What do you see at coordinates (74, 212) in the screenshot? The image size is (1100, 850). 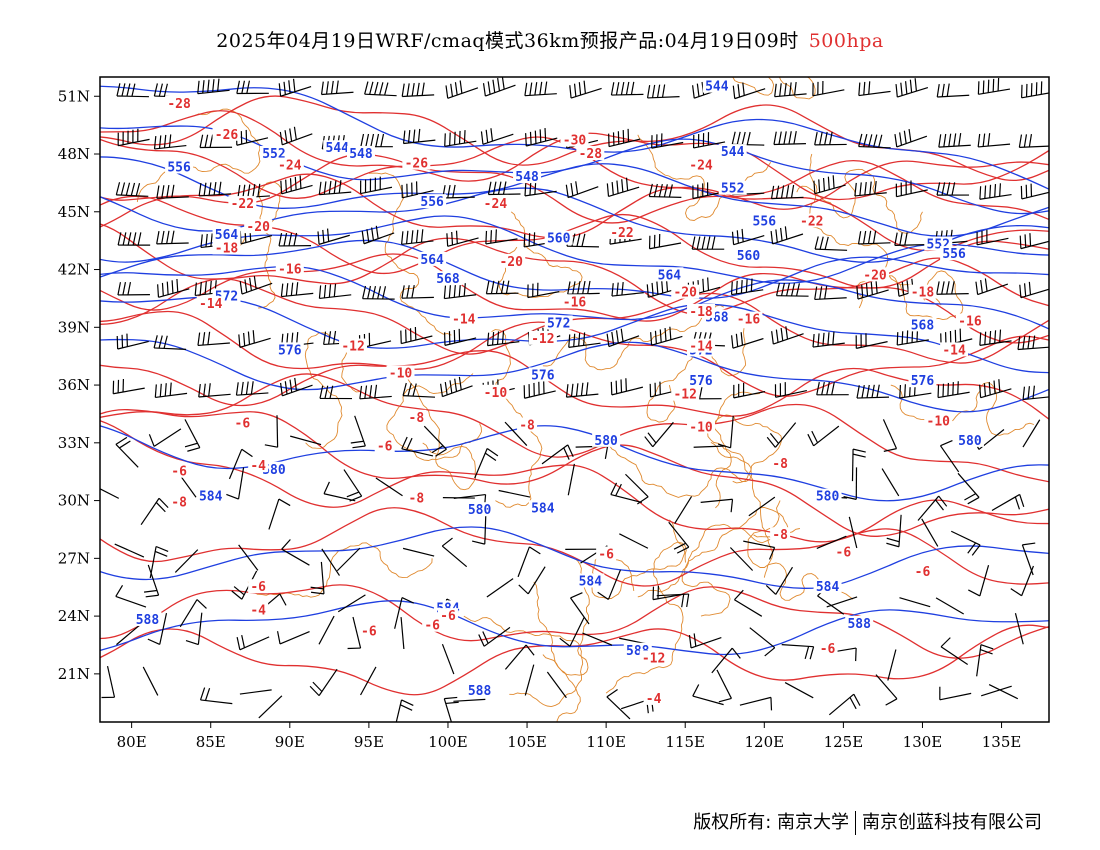 I see `lat-tick-label: 45N` at bounding box center [74, 212].